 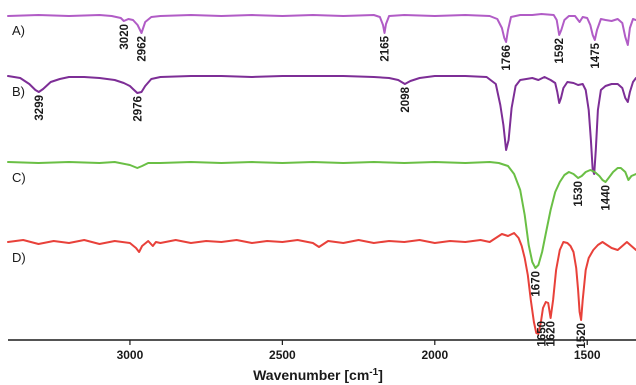 I want to click on x-axis-title-main: Wavenumber [cm, so click(x=311, y=375).